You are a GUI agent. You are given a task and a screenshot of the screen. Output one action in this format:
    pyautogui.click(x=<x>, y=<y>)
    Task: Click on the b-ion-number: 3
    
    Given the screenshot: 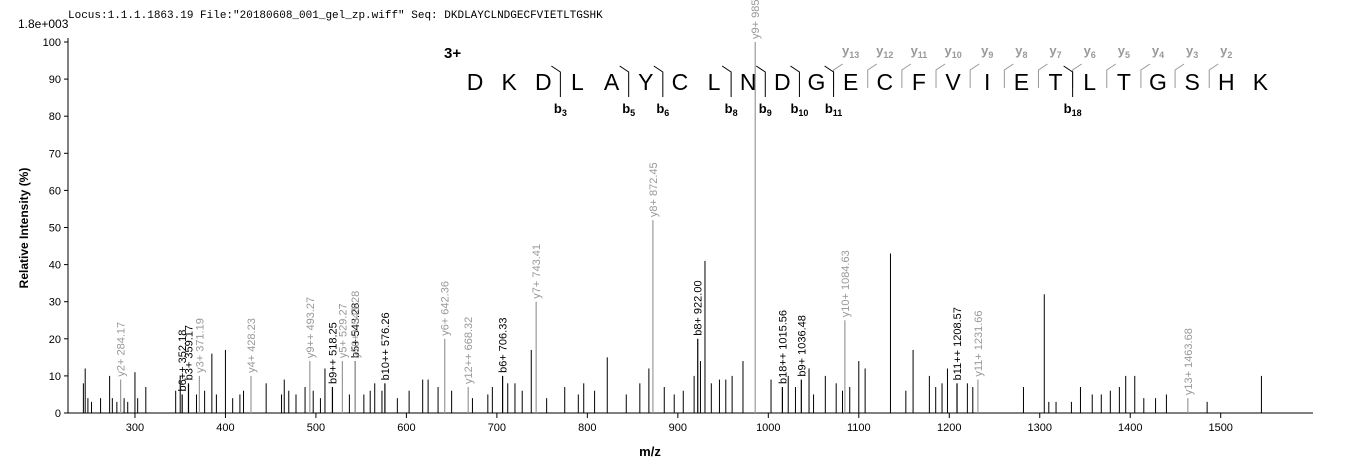 What is the action you would take?
    pyautogui.click(x=564, y=113)
    